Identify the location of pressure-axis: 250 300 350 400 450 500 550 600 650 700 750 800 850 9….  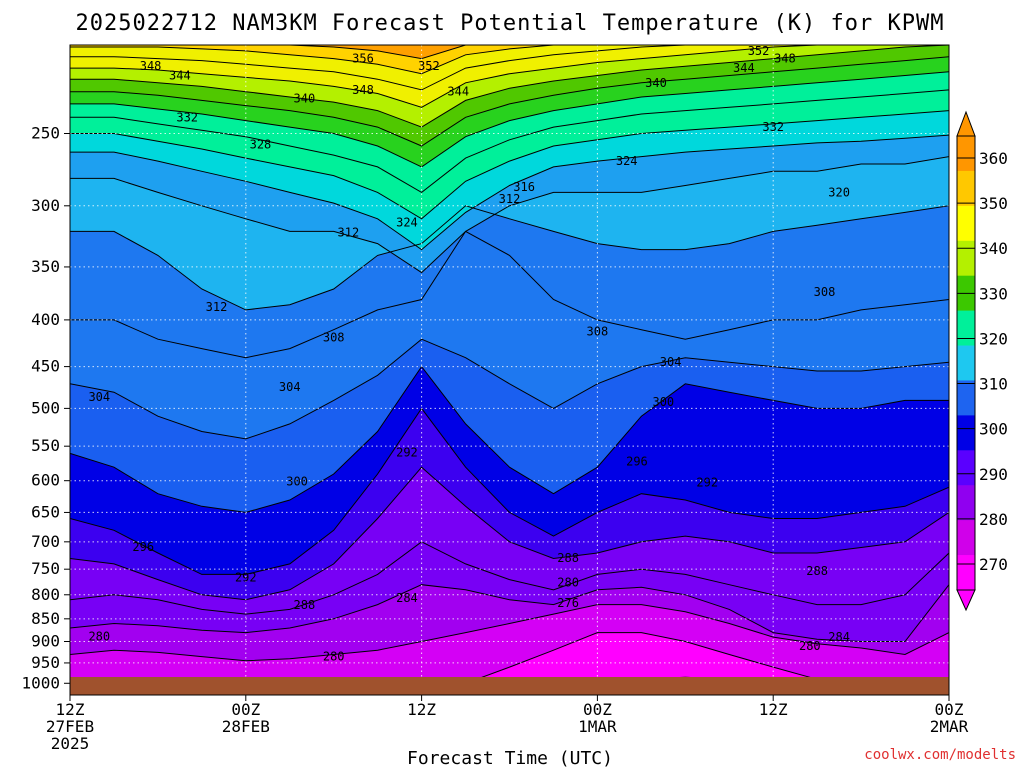
(45, 407).